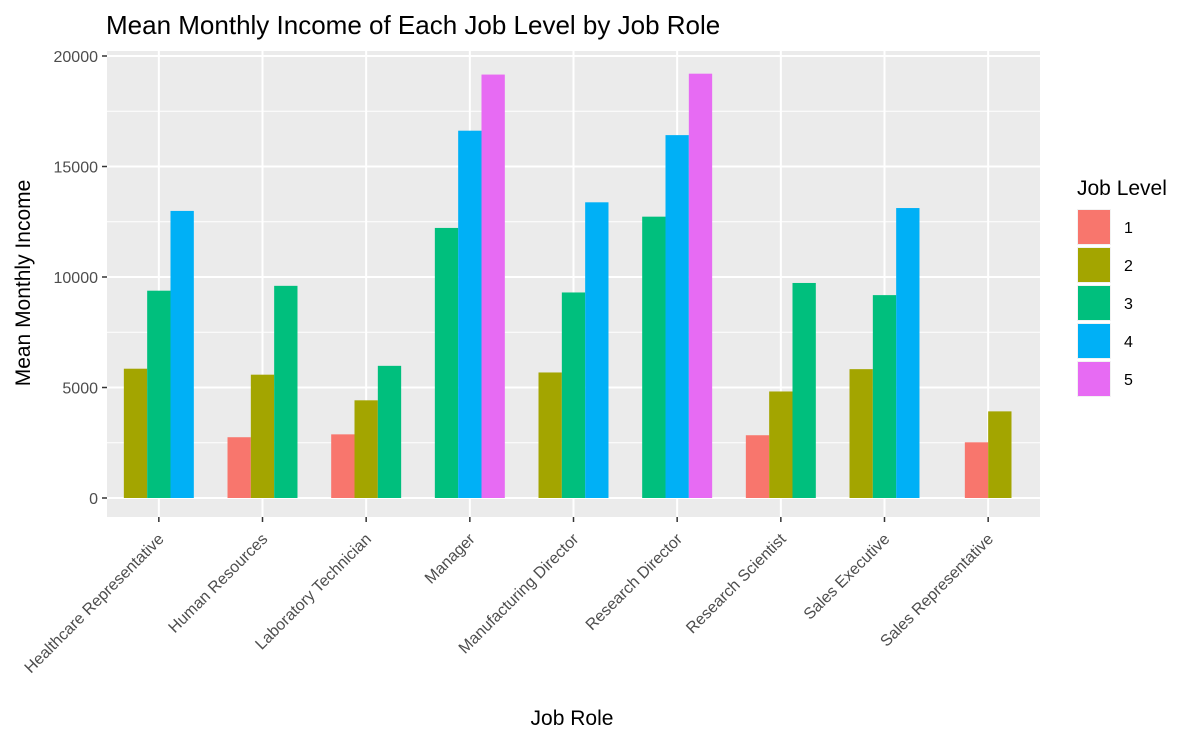 The width and height of the screenshot is (1202, 742). What do you see at coordinates (1128, 304) in the screenshot?
I see `legend-label: 3` at bounding box center [1128, 304].